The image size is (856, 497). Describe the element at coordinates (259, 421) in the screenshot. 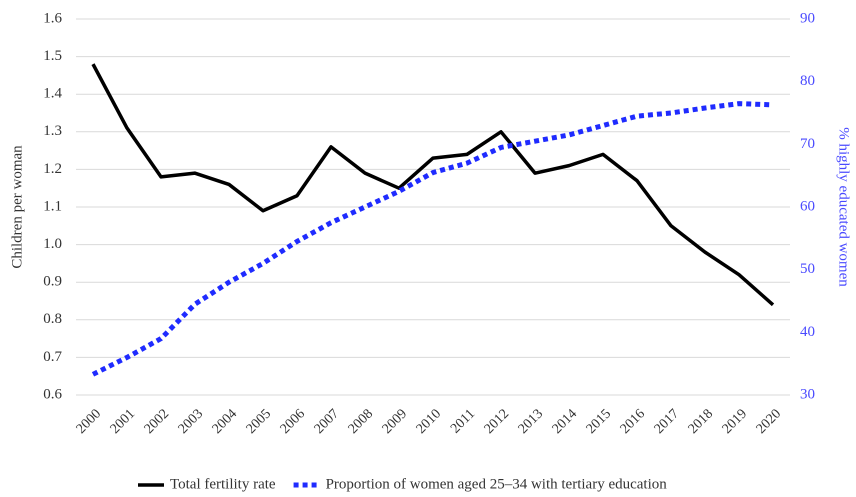

I see `x-tick-label: 2005` at that location.